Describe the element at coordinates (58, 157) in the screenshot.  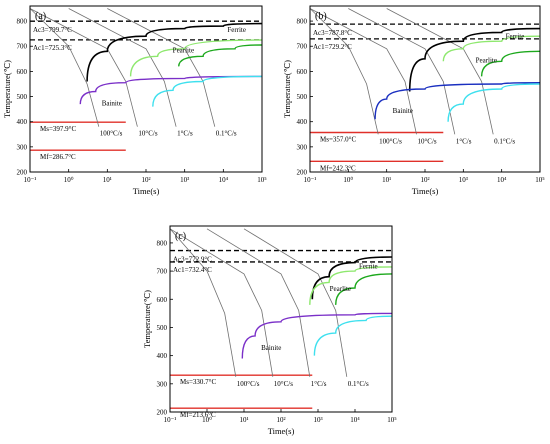
I see `ms-label: Mf=286.7°C` at that location.